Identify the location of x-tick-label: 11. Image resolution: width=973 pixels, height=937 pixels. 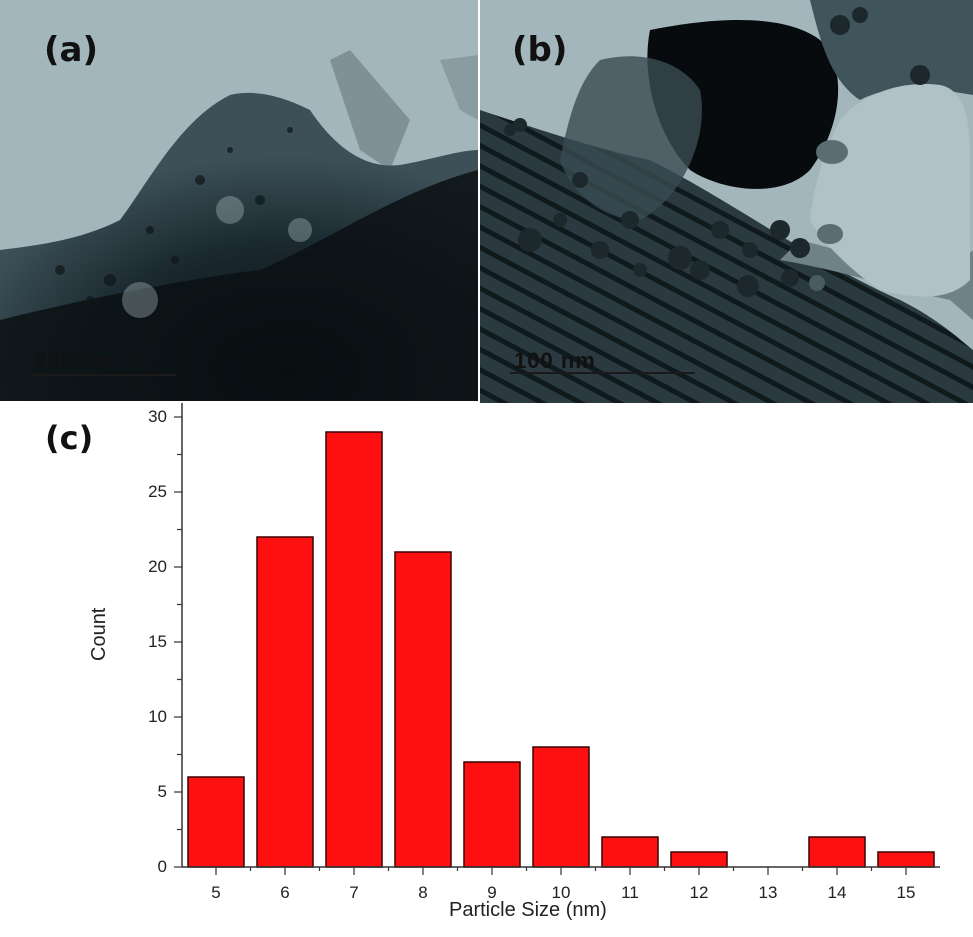
(630, 892).